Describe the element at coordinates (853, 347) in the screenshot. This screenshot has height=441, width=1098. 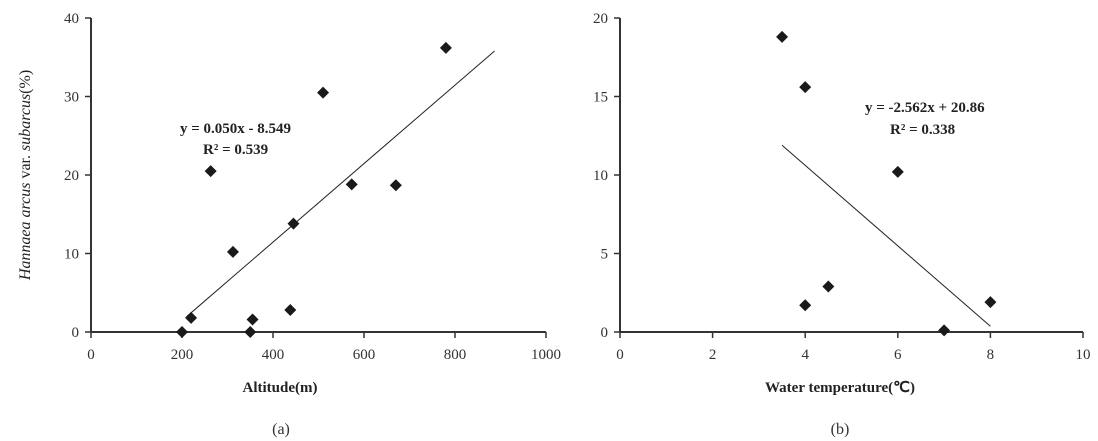
I see `x-axis-ticks: 0 2 4 6 8 10` at that location.